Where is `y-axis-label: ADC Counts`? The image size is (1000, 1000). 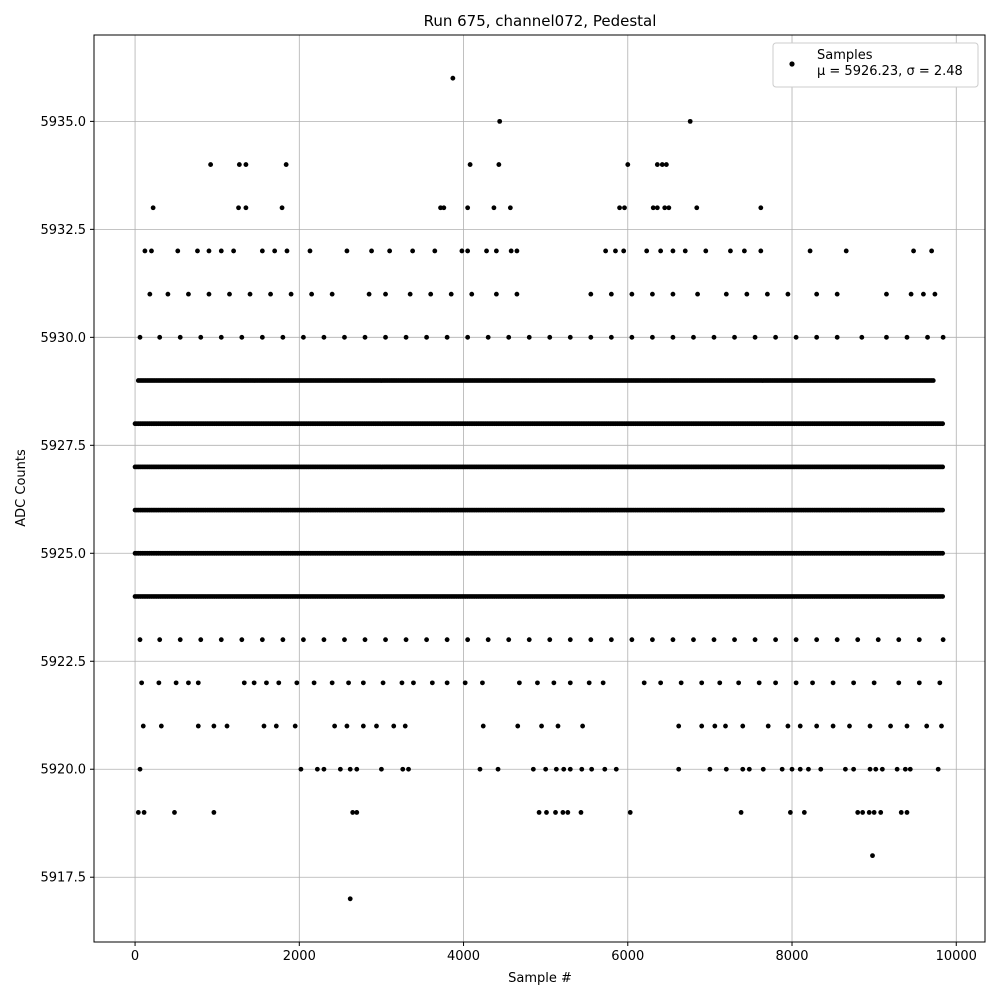 y-axis-label: ADC Counts is located at coordinates (21, 488).